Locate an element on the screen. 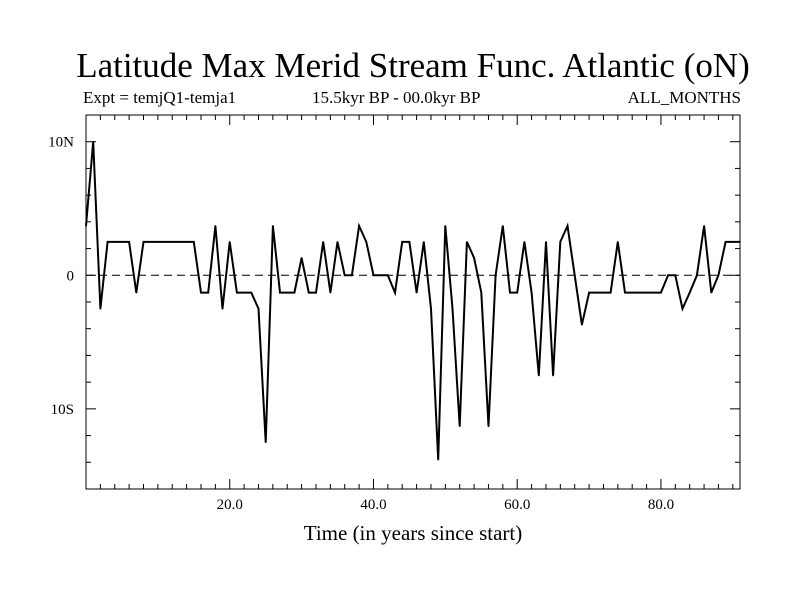  x-tick-label: 40.0 is located at coordinates (373, 505).